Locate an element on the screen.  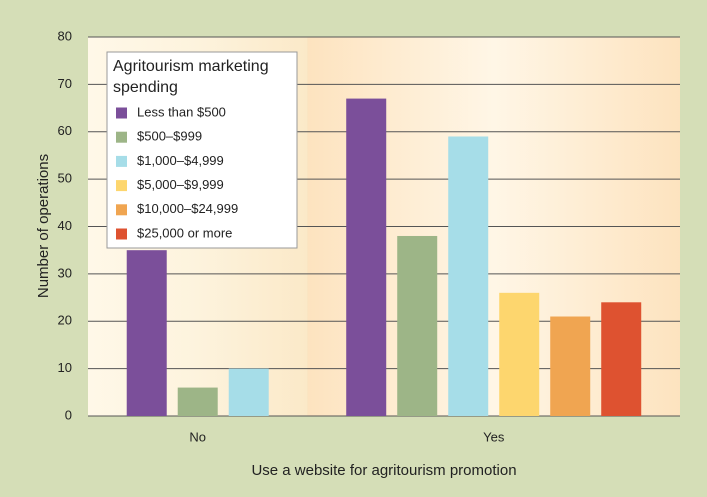
y-tick-label: 30 is located at coordinates (65, 272).